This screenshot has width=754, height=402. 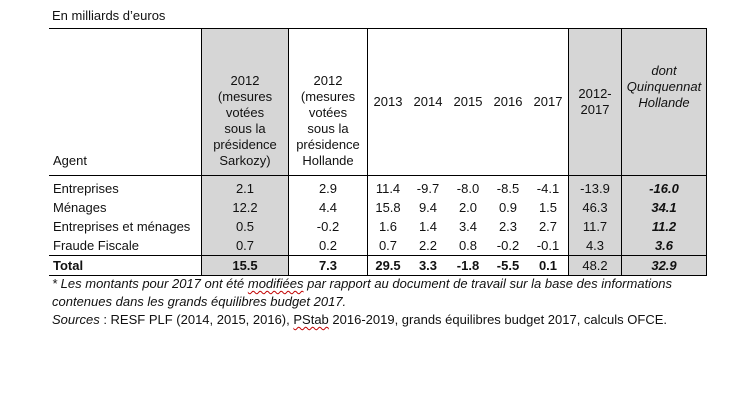 What do you see at coordinates (387, 186) in the screenshot?
I see `cell-2013: 11.4` at bounding box center [387, 186].